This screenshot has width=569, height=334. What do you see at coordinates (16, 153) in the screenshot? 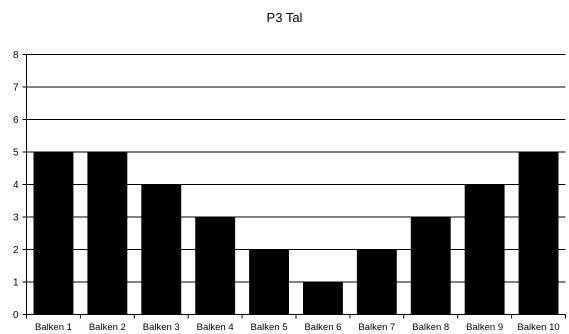
I see `y-tick-label-5: 5` at bounding box center [16, 153].